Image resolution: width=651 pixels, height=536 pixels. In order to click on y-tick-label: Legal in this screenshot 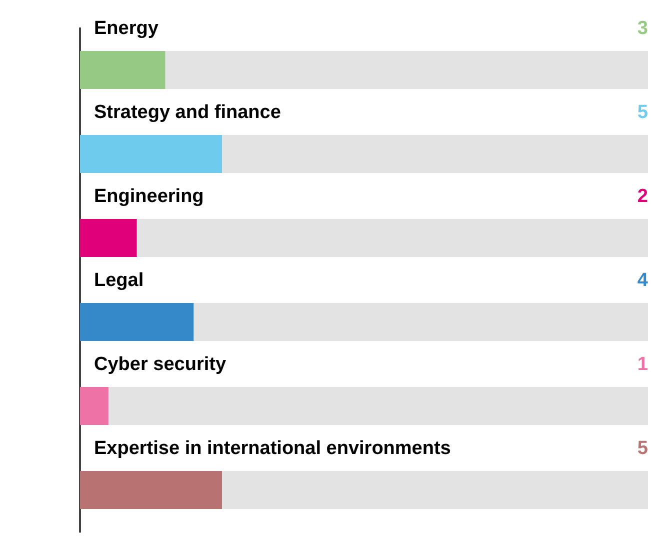, I will do `click(119, 280)`.